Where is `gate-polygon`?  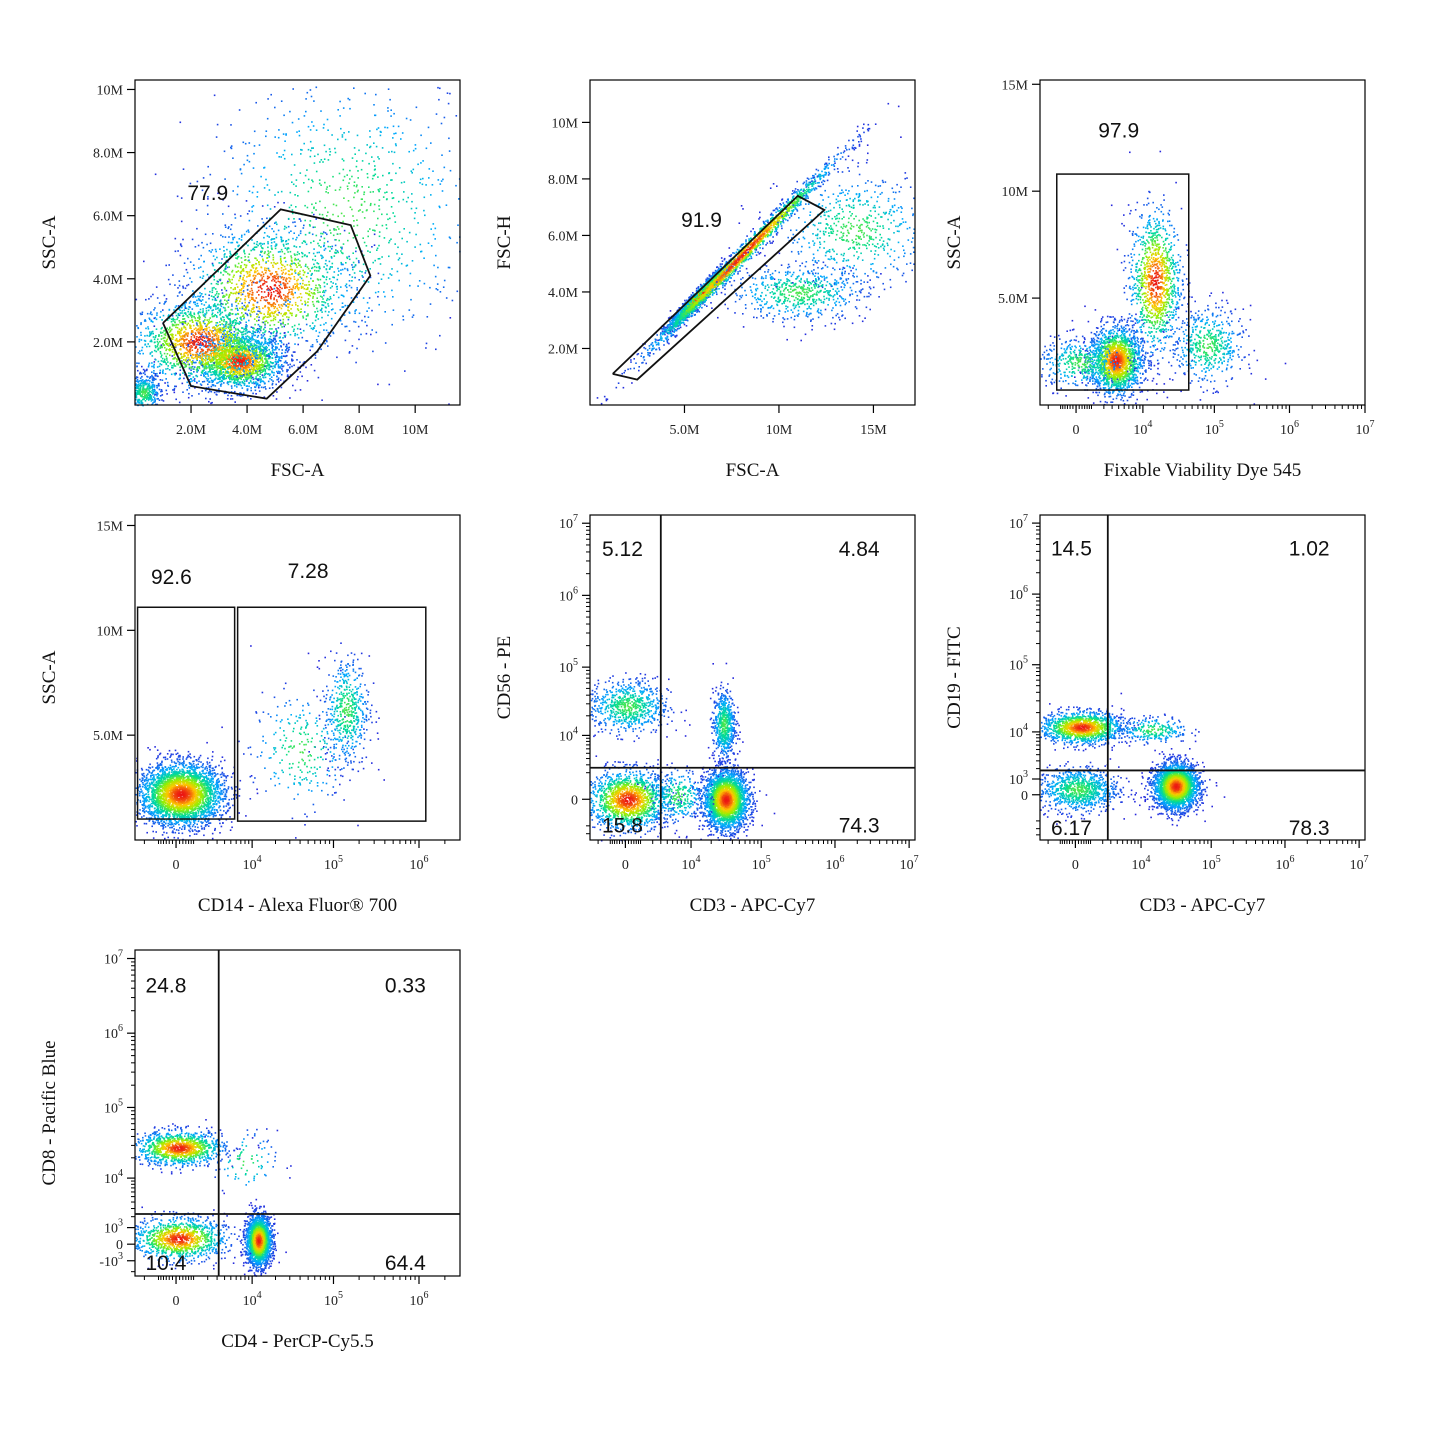
gate-polygon is located at coordinates (266, 303).